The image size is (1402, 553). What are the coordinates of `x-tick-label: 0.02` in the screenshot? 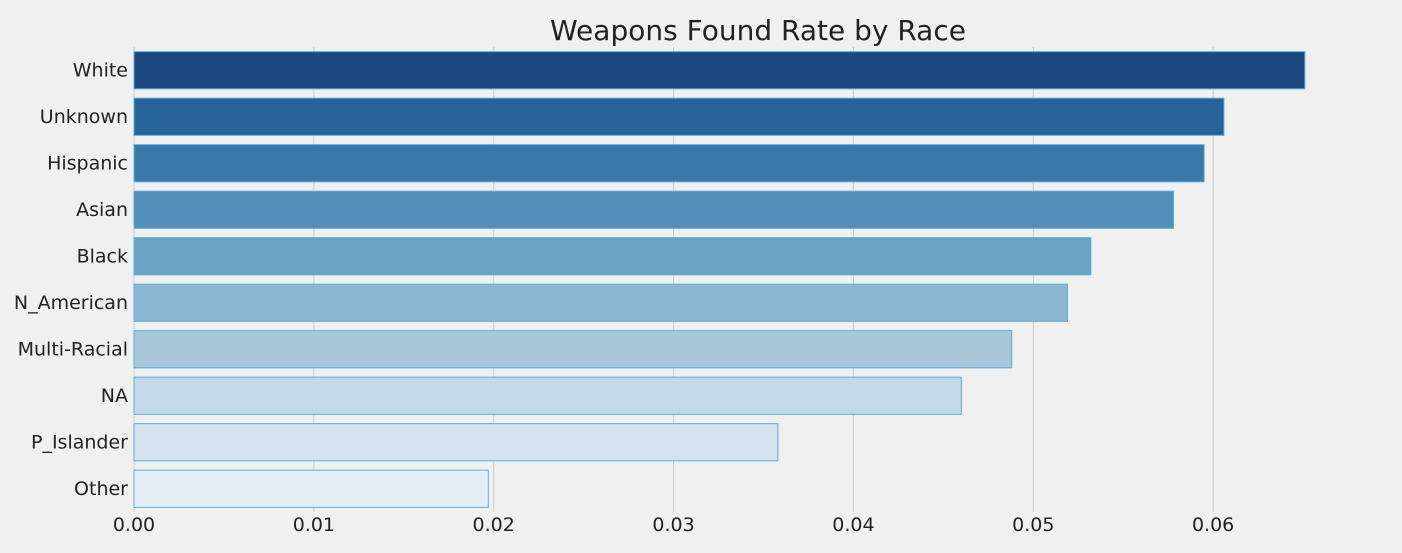 It's located at (494, 525).